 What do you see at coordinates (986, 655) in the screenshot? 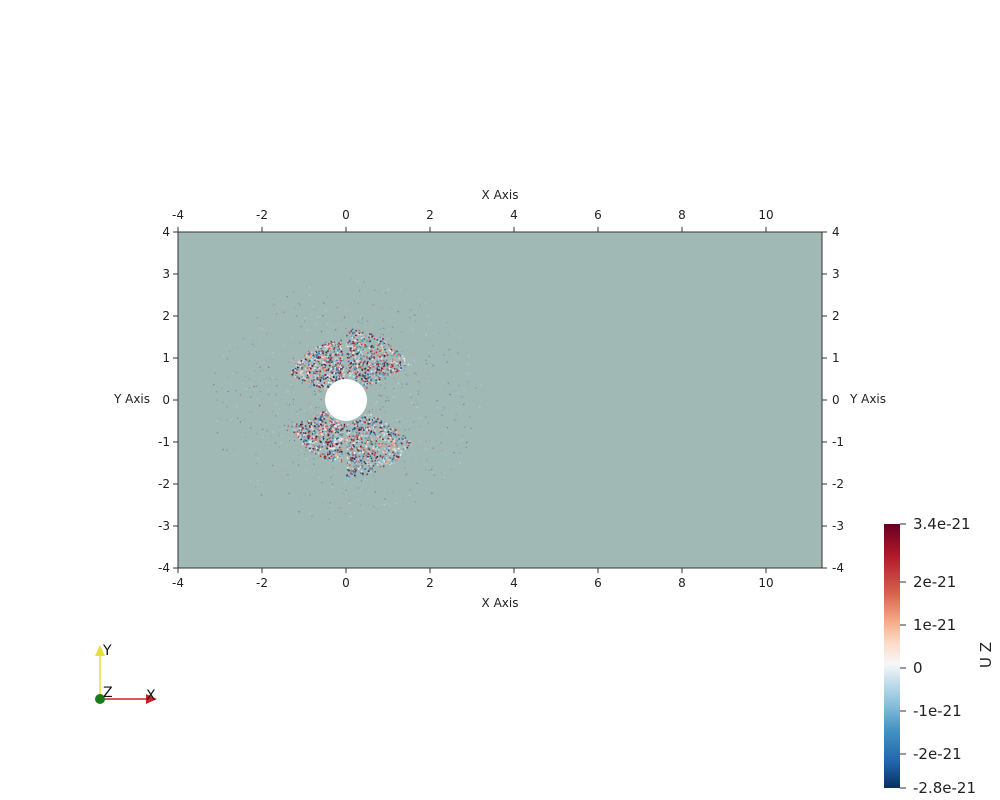
I see `colorbar-title: U Z` at bounding box center [986, 655].